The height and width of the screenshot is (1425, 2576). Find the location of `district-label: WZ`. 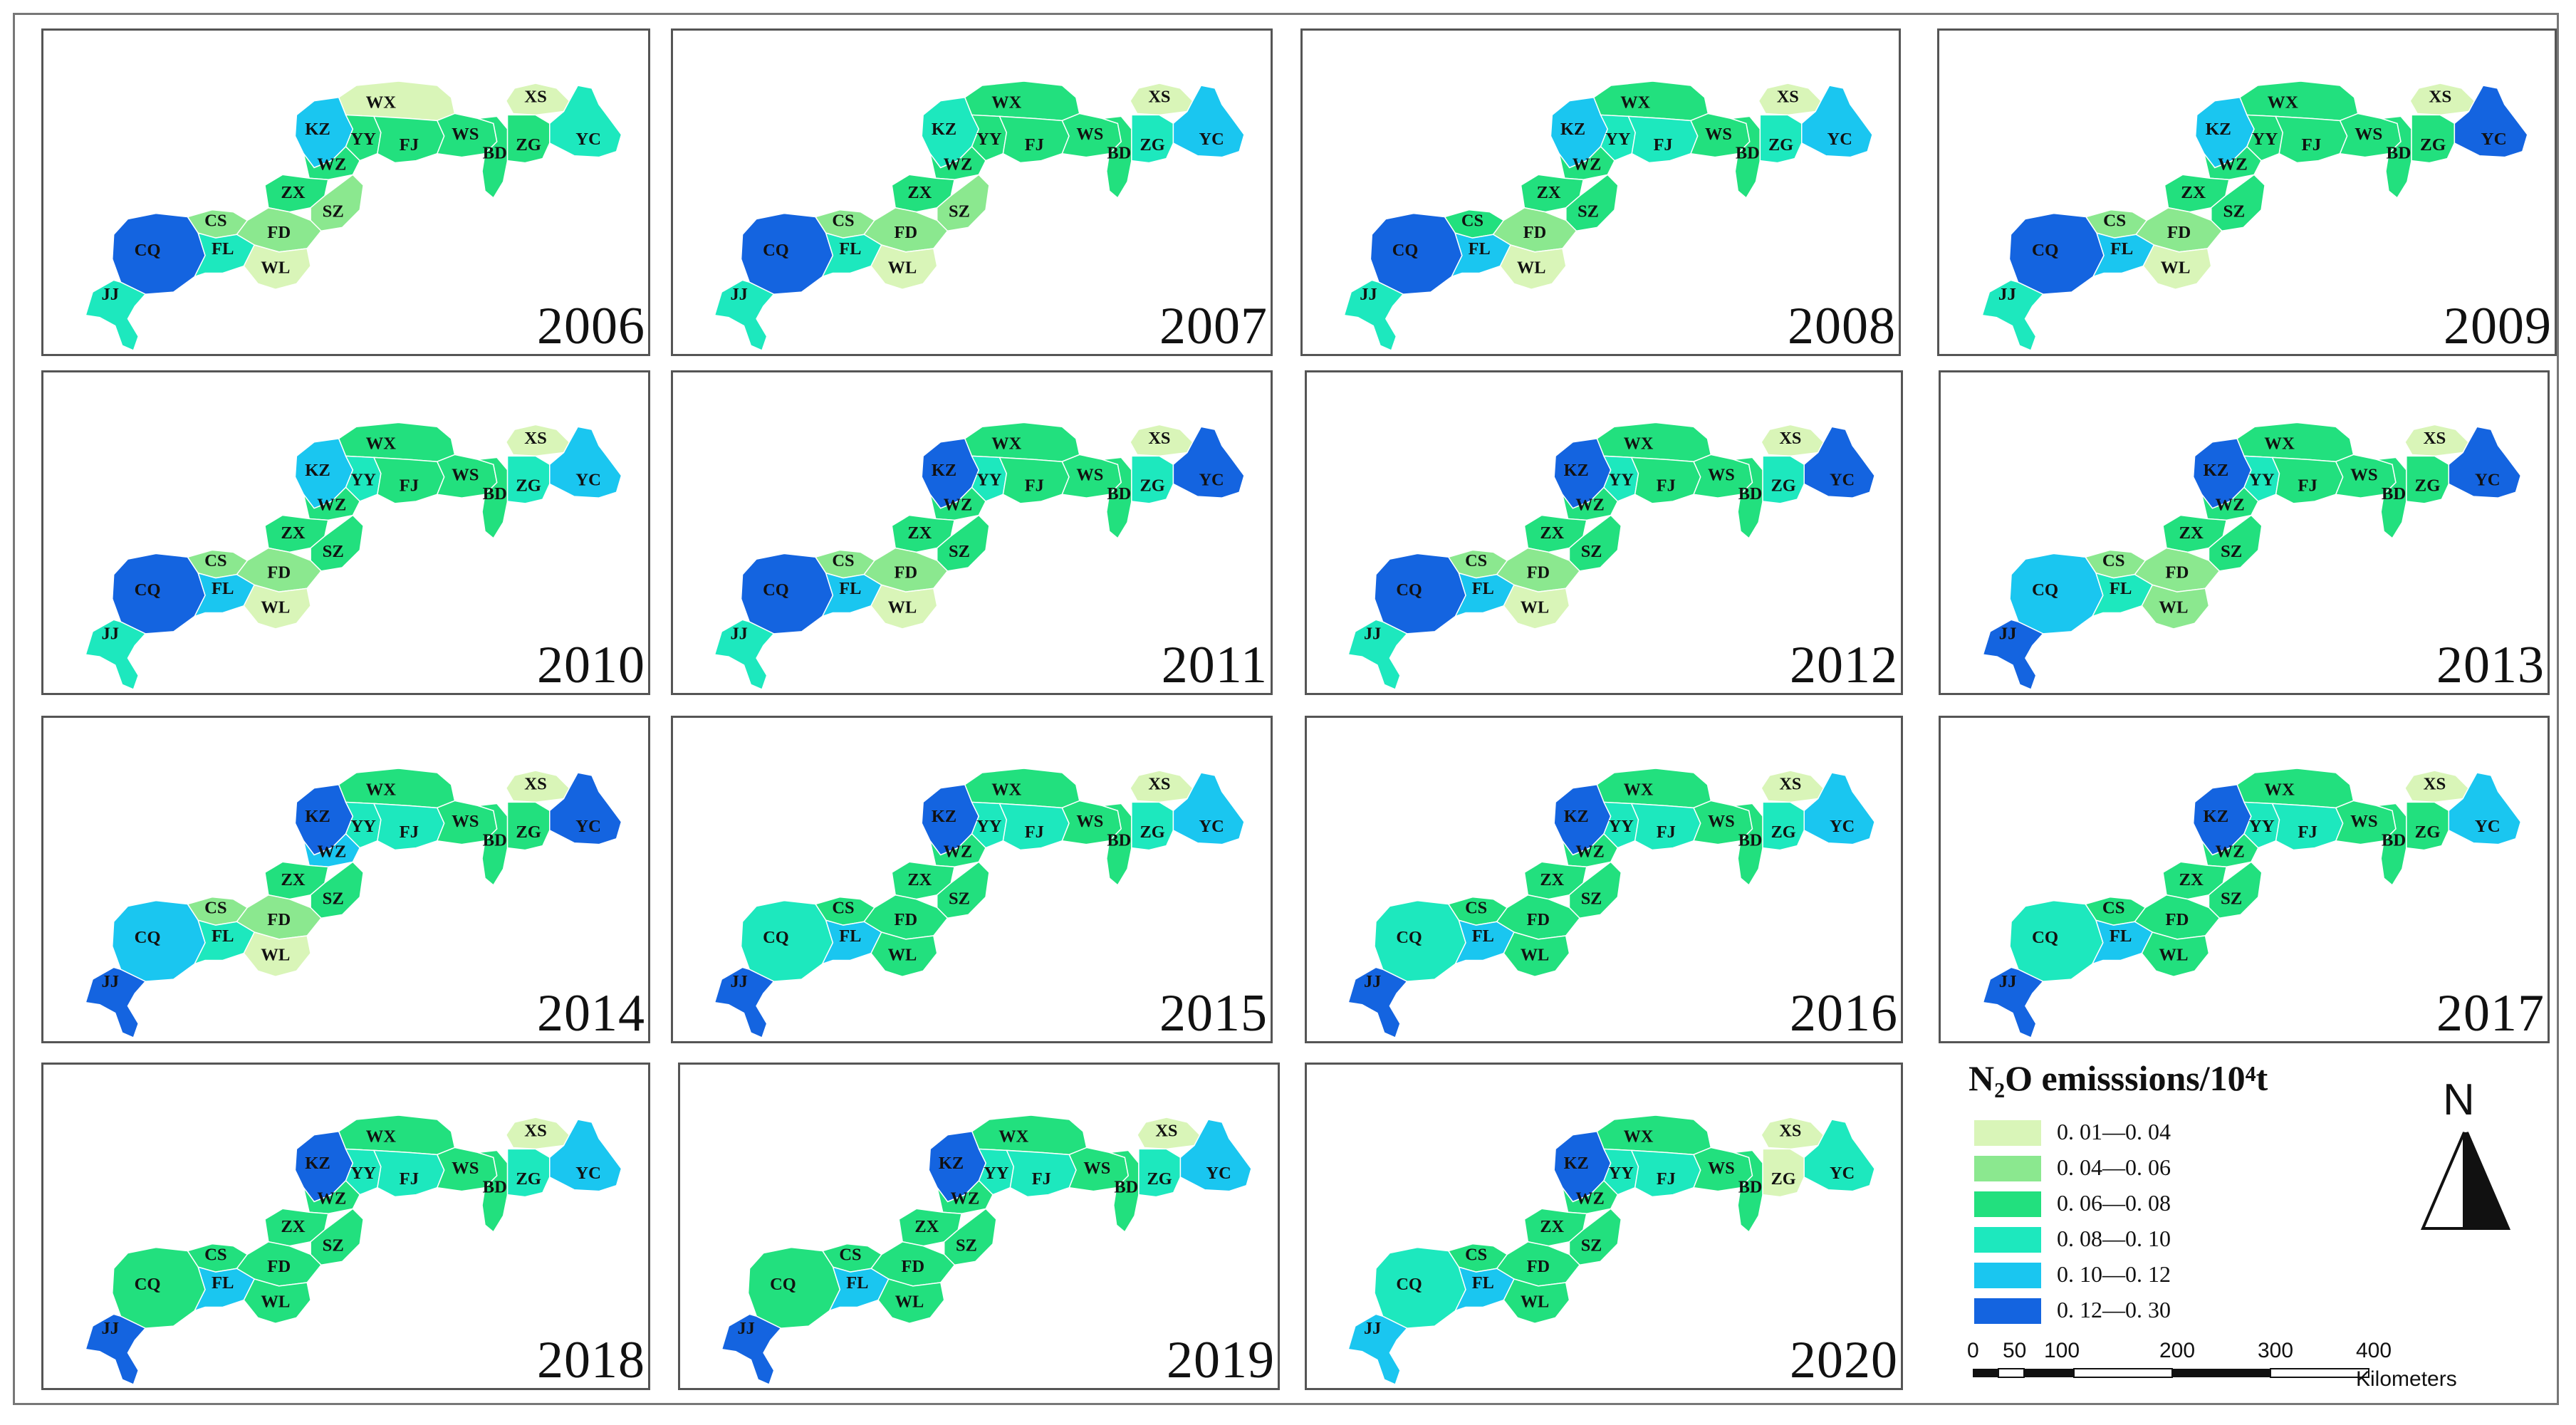

district-label: WZ is located at coordinates (331, 165).